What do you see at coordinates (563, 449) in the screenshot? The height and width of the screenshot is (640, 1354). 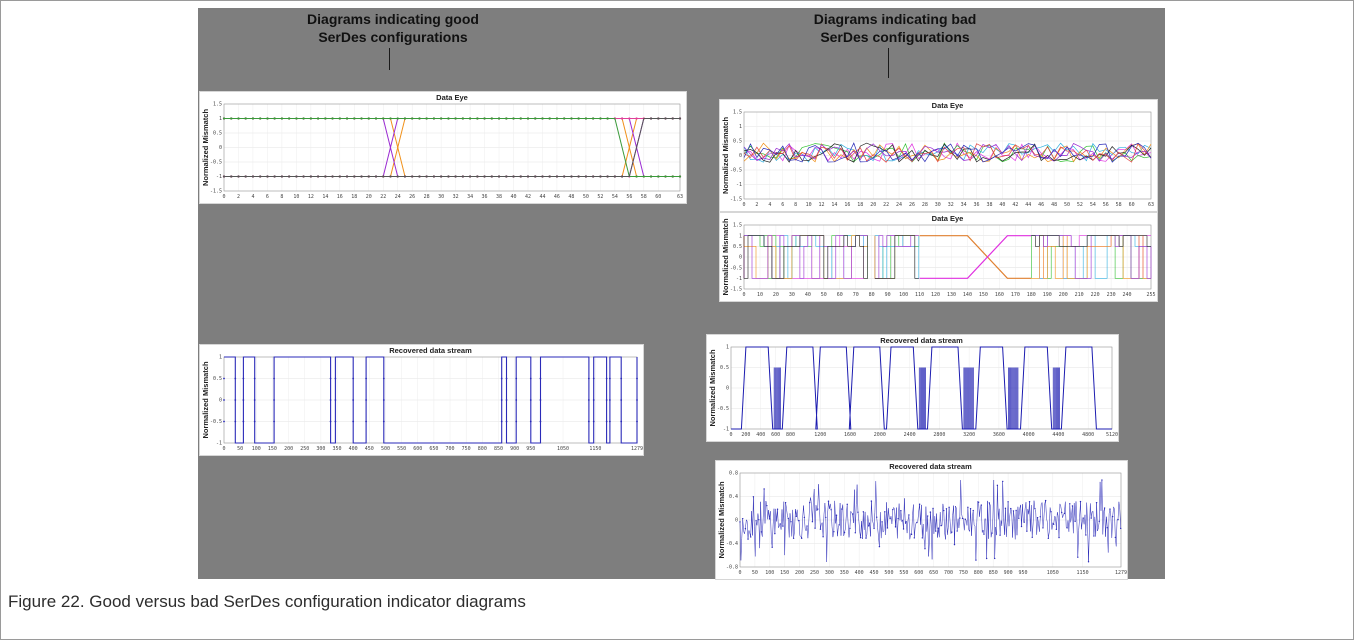 I see `x-tick-label: 1050` at bounding box center [563, 449].